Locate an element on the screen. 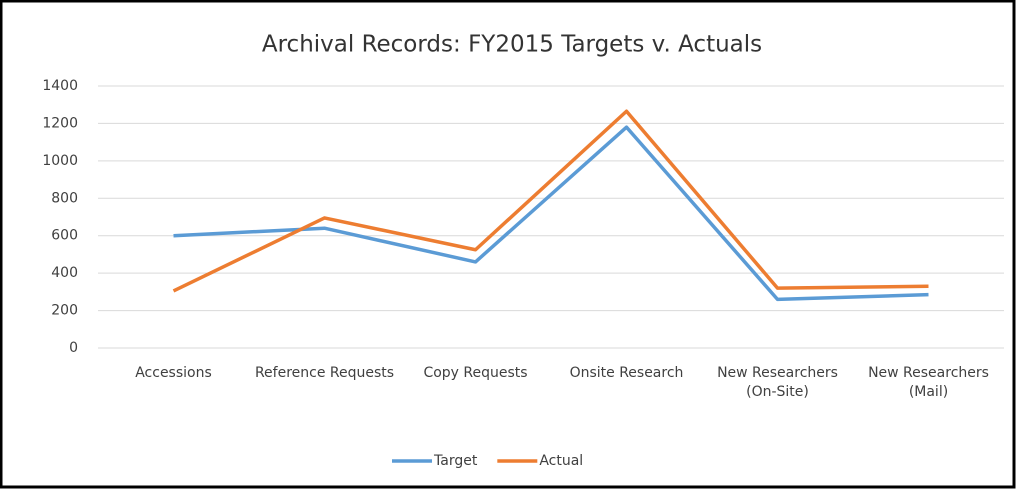  y-tick-label: 600 is located at coordinates (64, 236).